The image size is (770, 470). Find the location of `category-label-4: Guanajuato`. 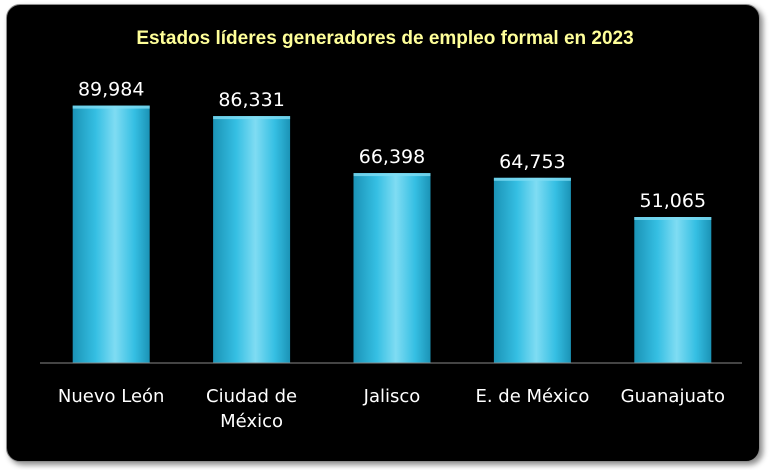

category-label-4: Guanajuato is located at coordinates (673, 396).